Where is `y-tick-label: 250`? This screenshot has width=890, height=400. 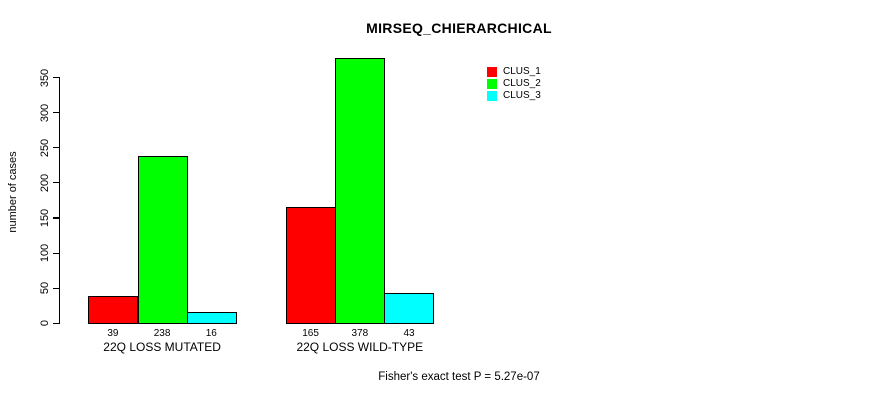
y-tick-label: 250 is located at coordinates (45, 147).